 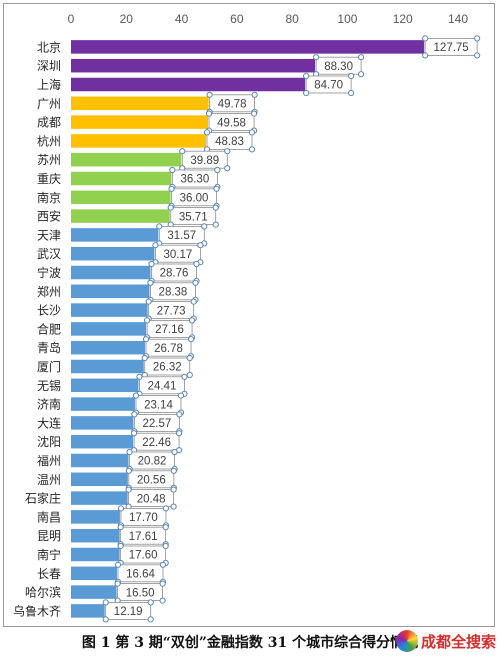 What do you see at coordinates (458, 19) in the screenshot?
I see `x-tick-label: 140` at bounding box center [458, 19].